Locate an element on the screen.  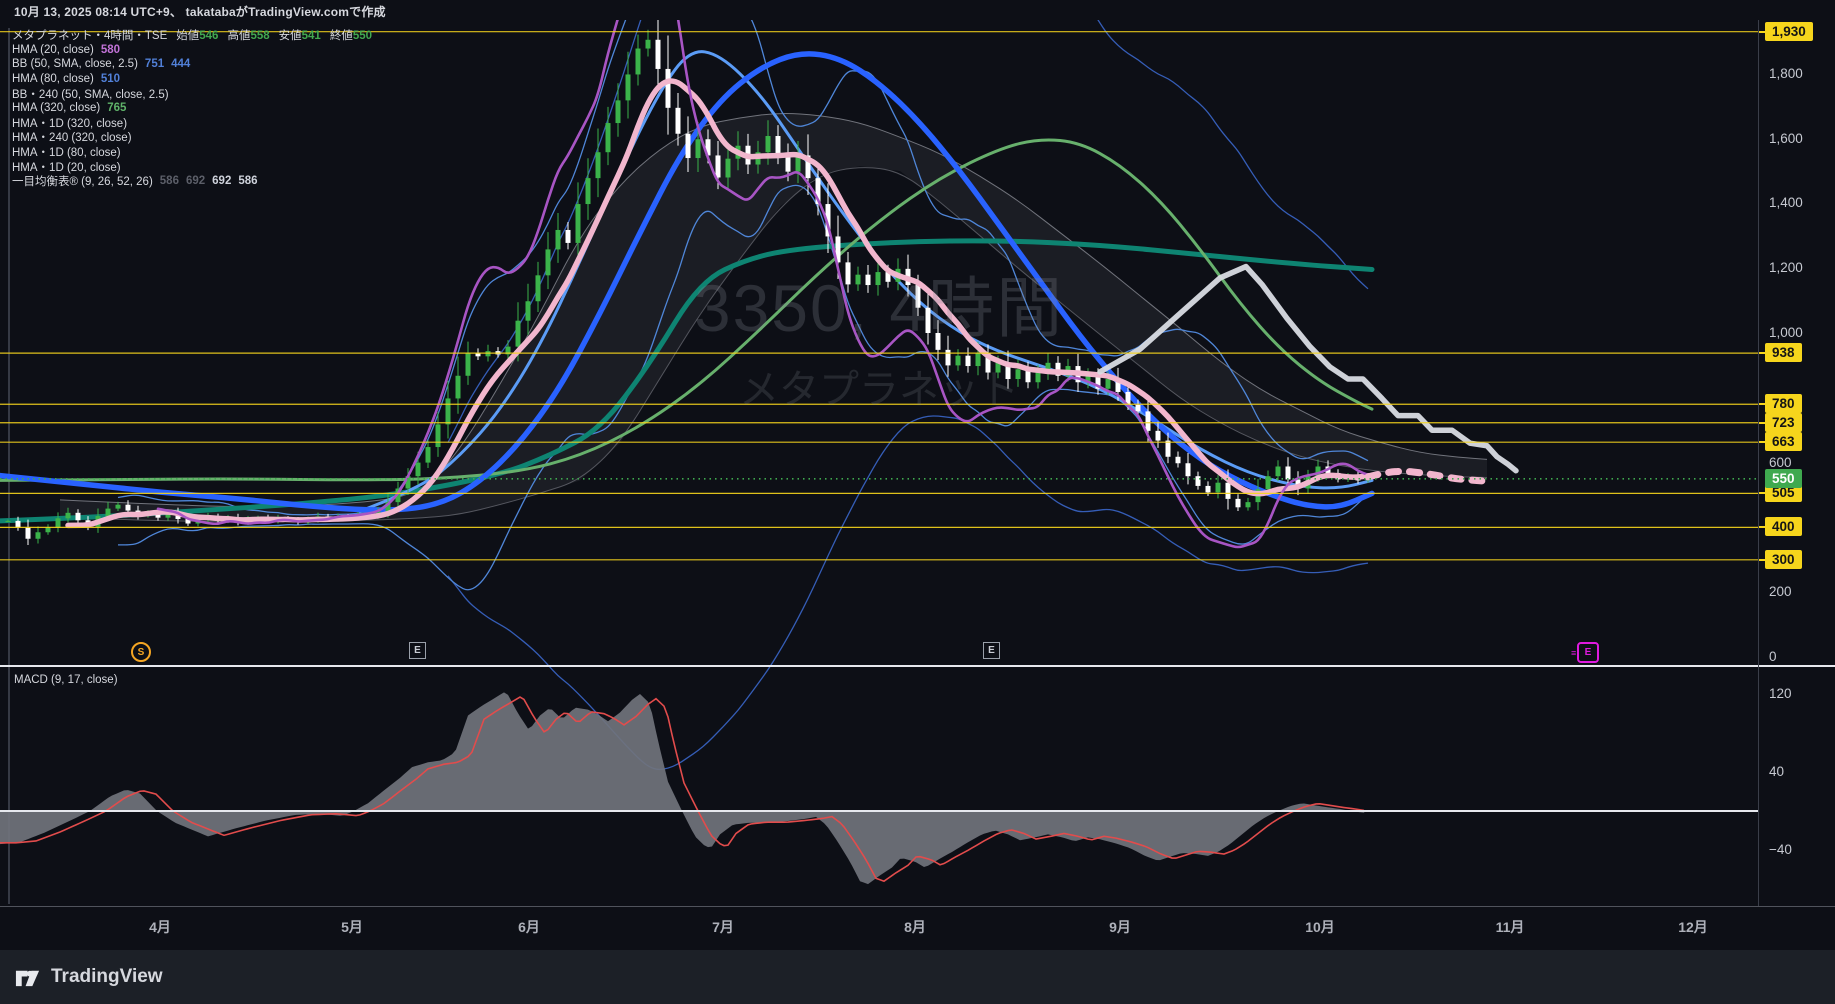
split-marker-icon: S is located at coordinates (141, 652).